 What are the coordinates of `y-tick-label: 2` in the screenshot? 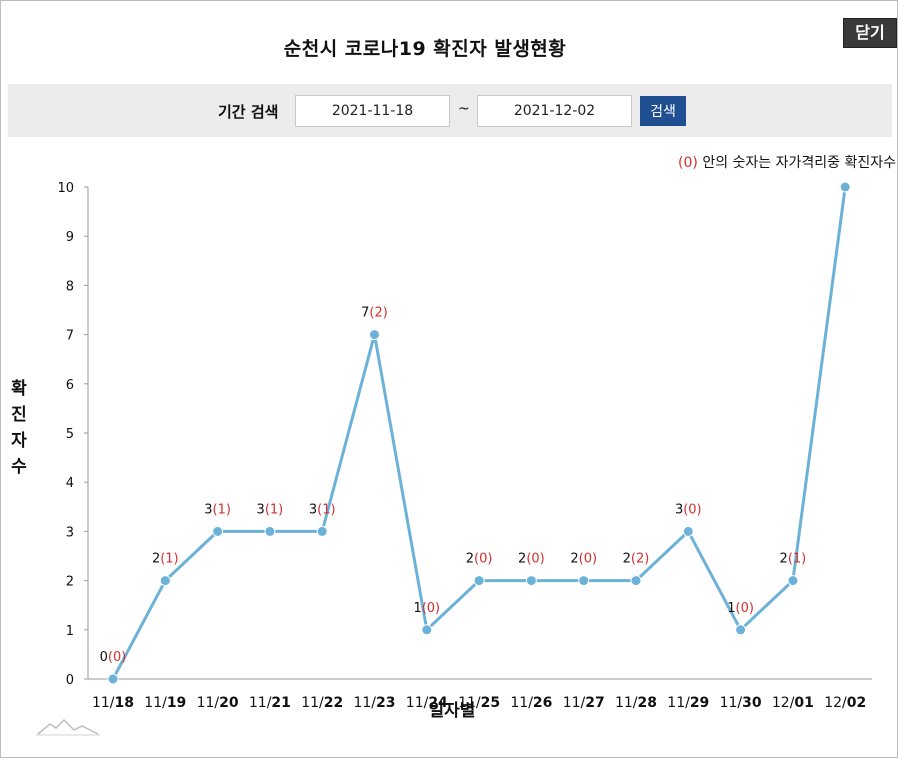 It's located at (70, 582).